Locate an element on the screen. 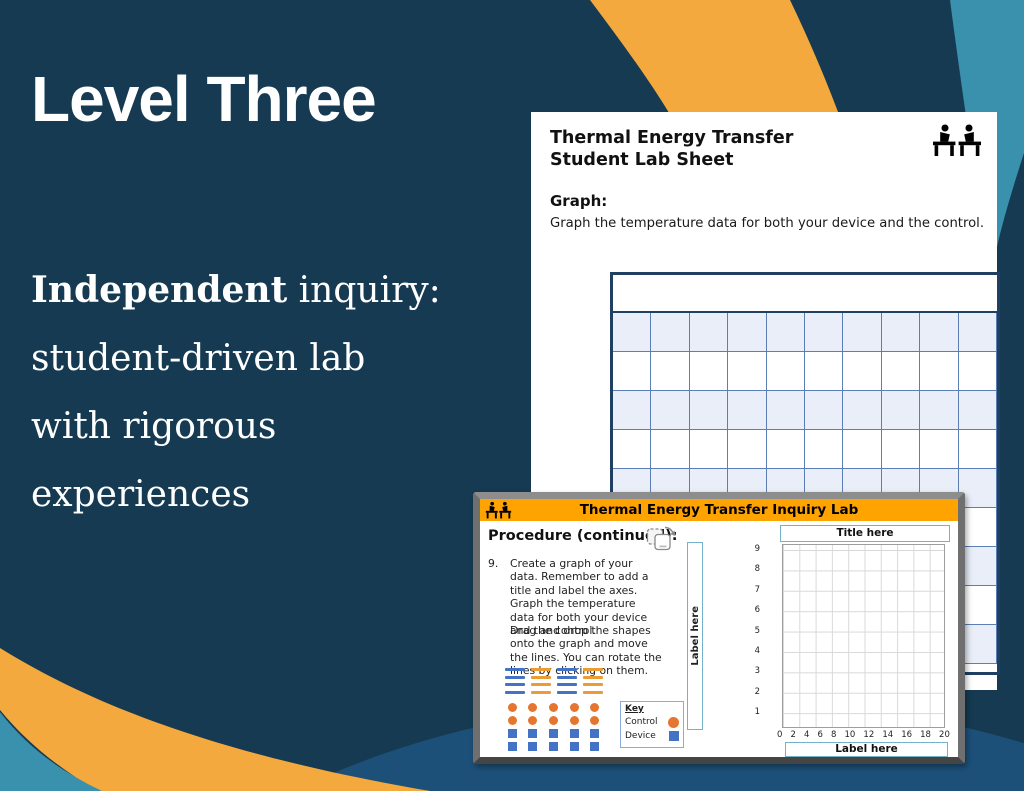  graph-section-heading: Graph: is located at coordinates (579, 201).